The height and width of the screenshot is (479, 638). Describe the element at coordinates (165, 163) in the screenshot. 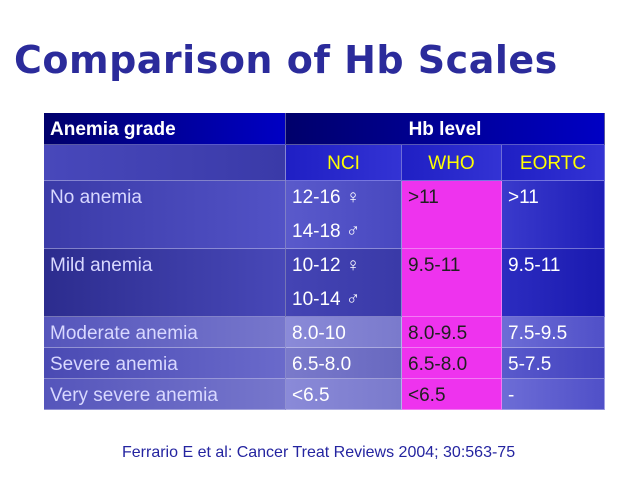

I see `subheader-empty-cell` at that location.